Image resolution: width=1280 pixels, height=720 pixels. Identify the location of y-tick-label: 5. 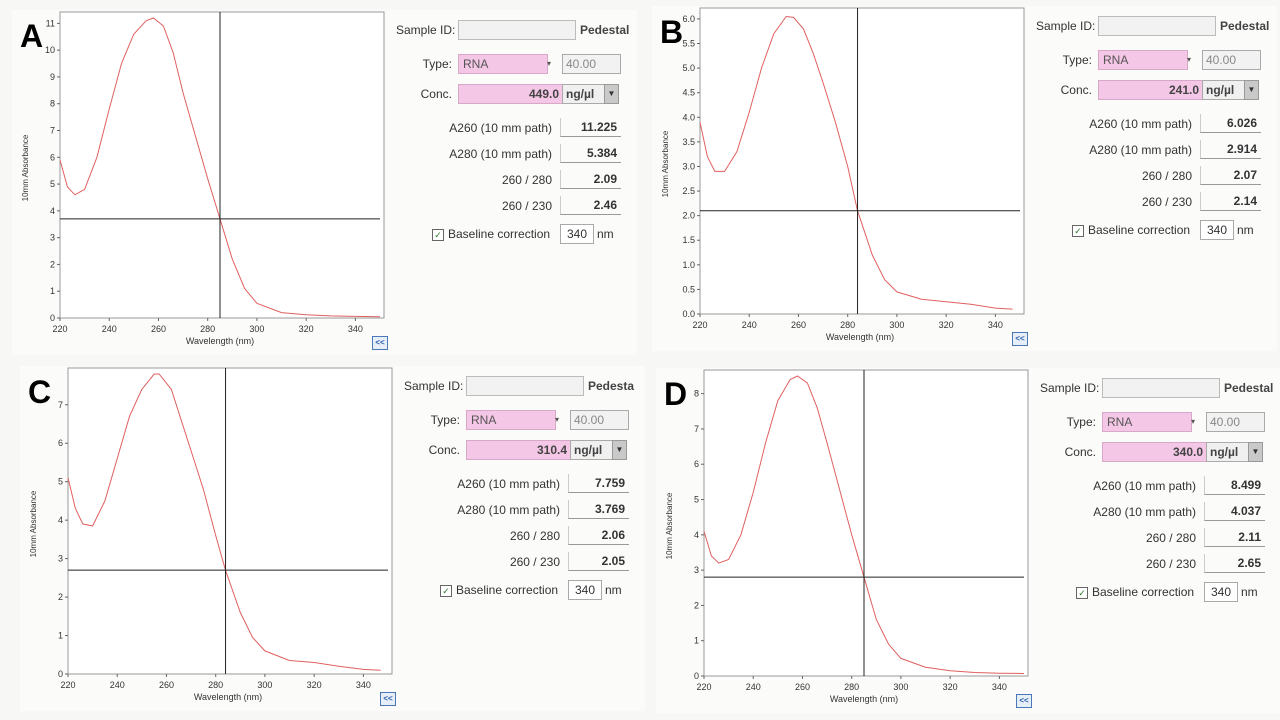
(52, 184).